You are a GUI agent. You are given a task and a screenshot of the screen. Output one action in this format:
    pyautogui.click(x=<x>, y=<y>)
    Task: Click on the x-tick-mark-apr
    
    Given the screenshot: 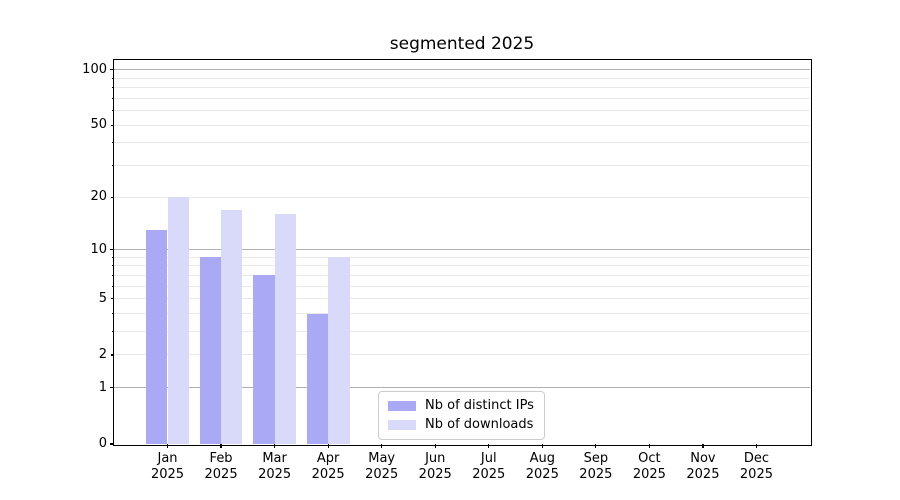 What is the action you would take?
    pyautogui.click(x=328, y=446)
    